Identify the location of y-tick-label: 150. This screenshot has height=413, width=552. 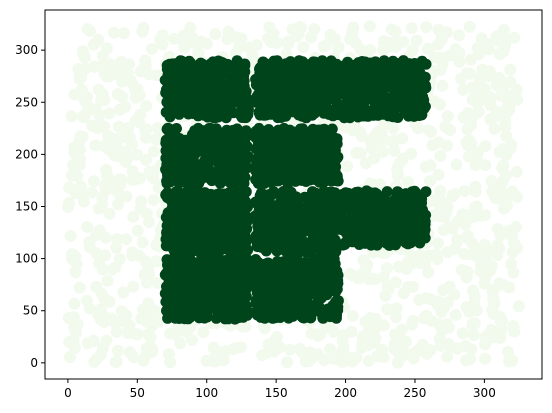
(26, 206).